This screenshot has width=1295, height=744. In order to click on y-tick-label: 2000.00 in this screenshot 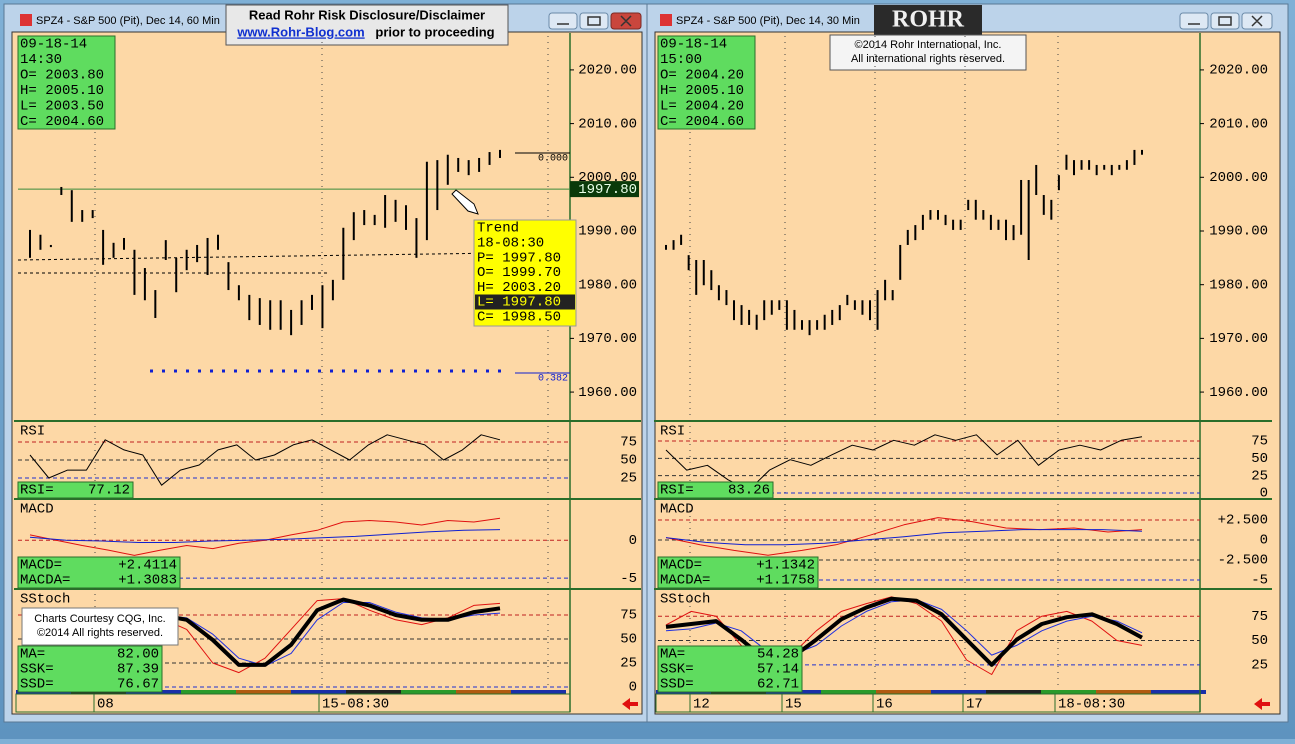, I will do `click(1238, 178)`.